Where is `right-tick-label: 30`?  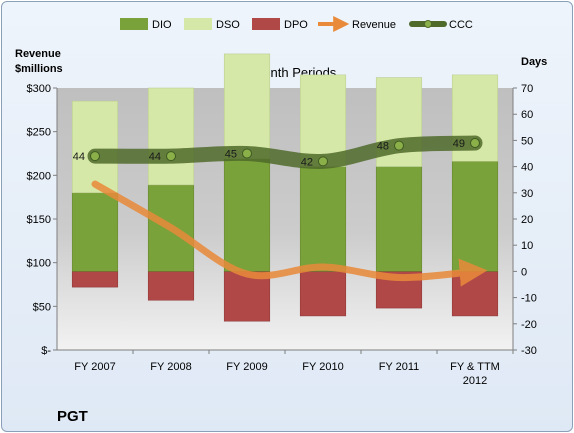
right-tick-label: 30 is located at coordinates (527, 194).